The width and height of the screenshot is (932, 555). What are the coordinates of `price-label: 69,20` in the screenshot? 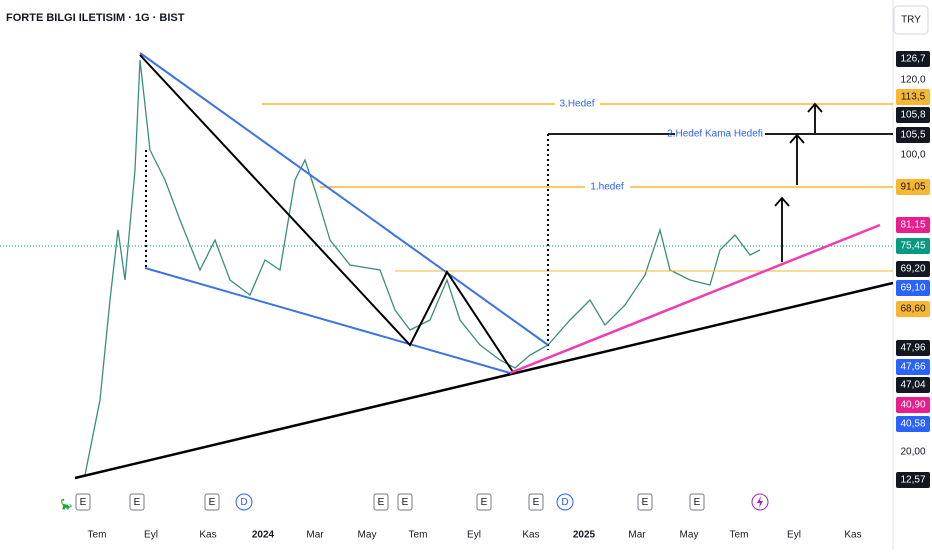 It's located at (912, 269).